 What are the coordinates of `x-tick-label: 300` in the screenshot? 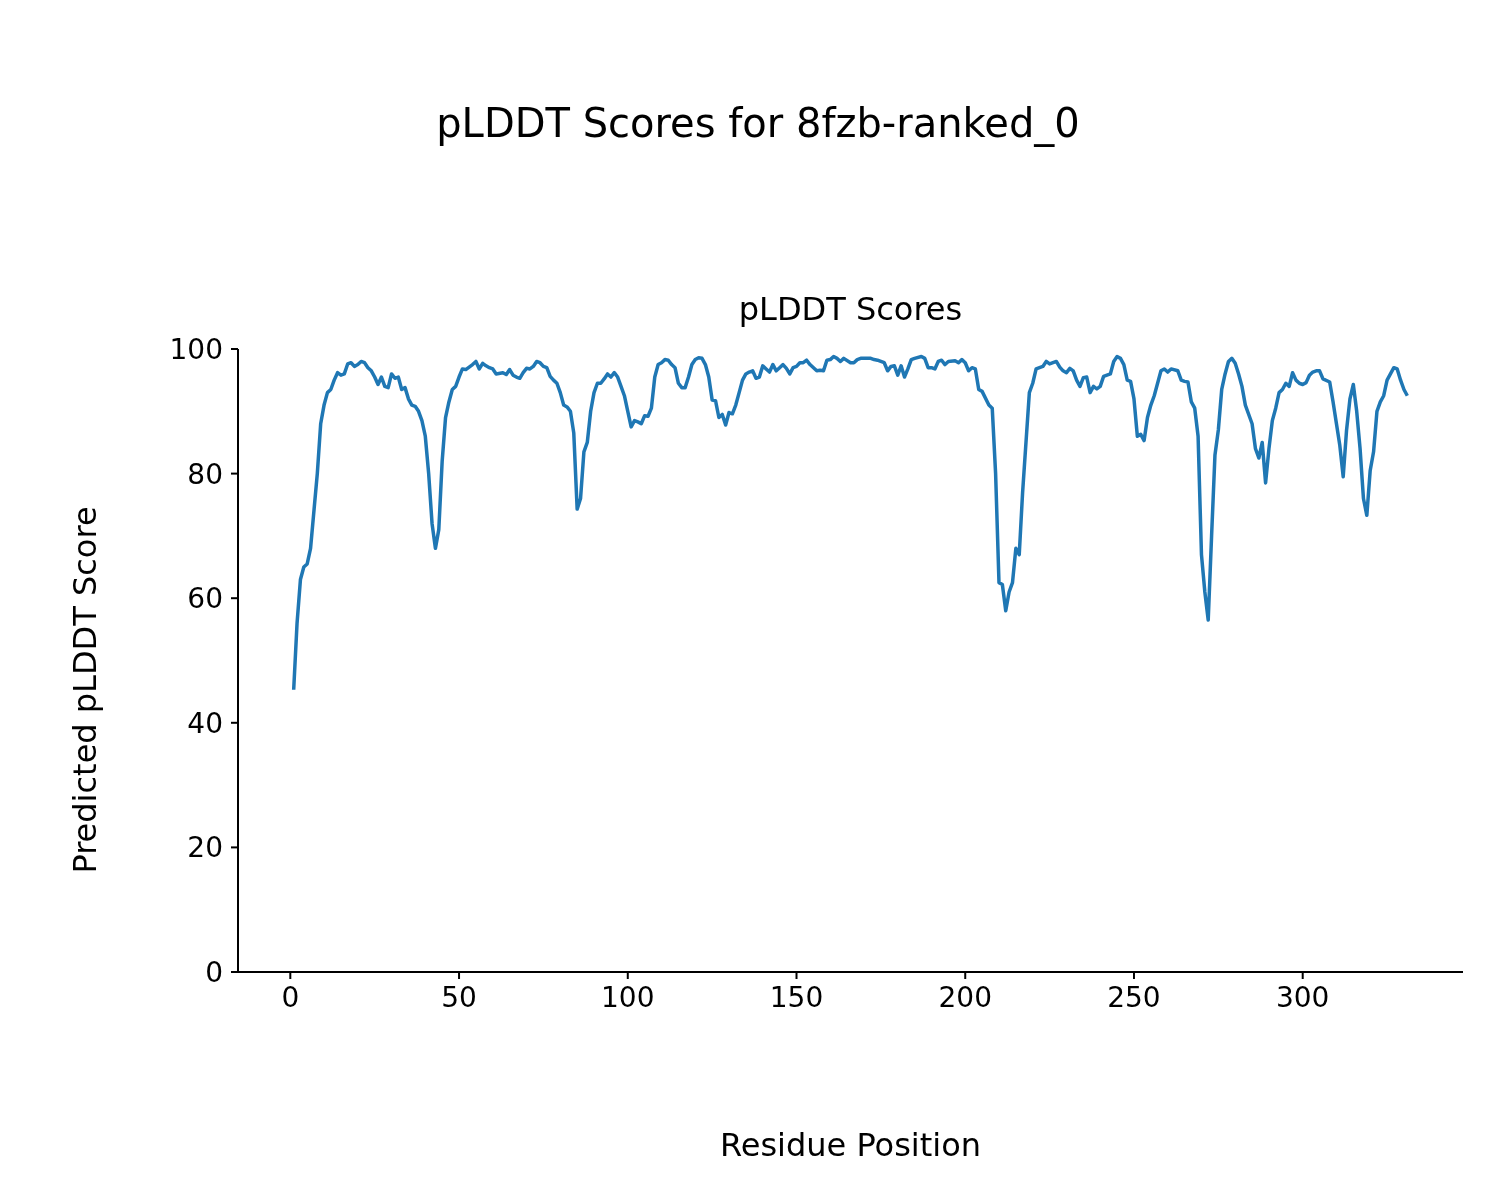 It's located at (1302, 997).